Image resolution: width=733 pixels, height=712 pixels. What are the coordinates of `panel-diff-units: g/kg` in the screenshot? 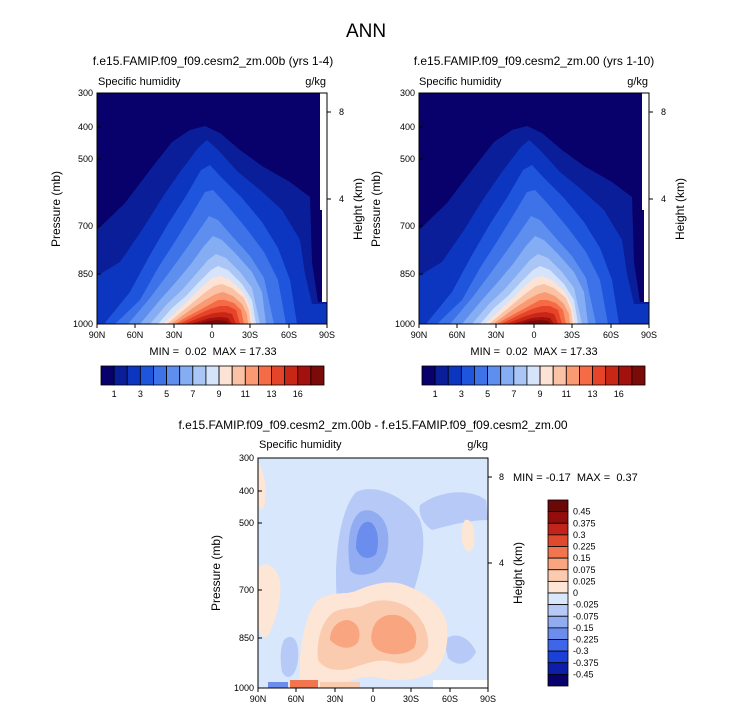 It's located at (477, 445).